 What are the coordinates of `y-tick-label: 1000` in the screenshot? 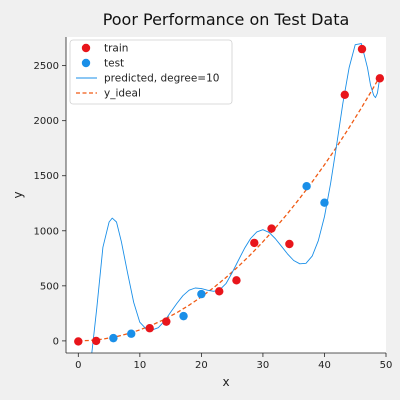 It's located at (46, 231).